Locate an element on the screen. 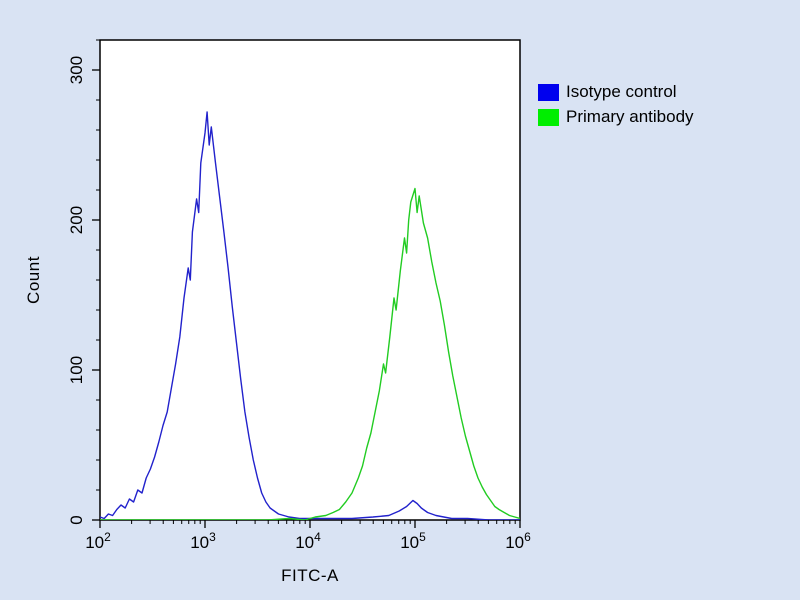 This screenshot has height=600, width=800. x-tick-label: 10⁴ is located at coordinates (308, 541).